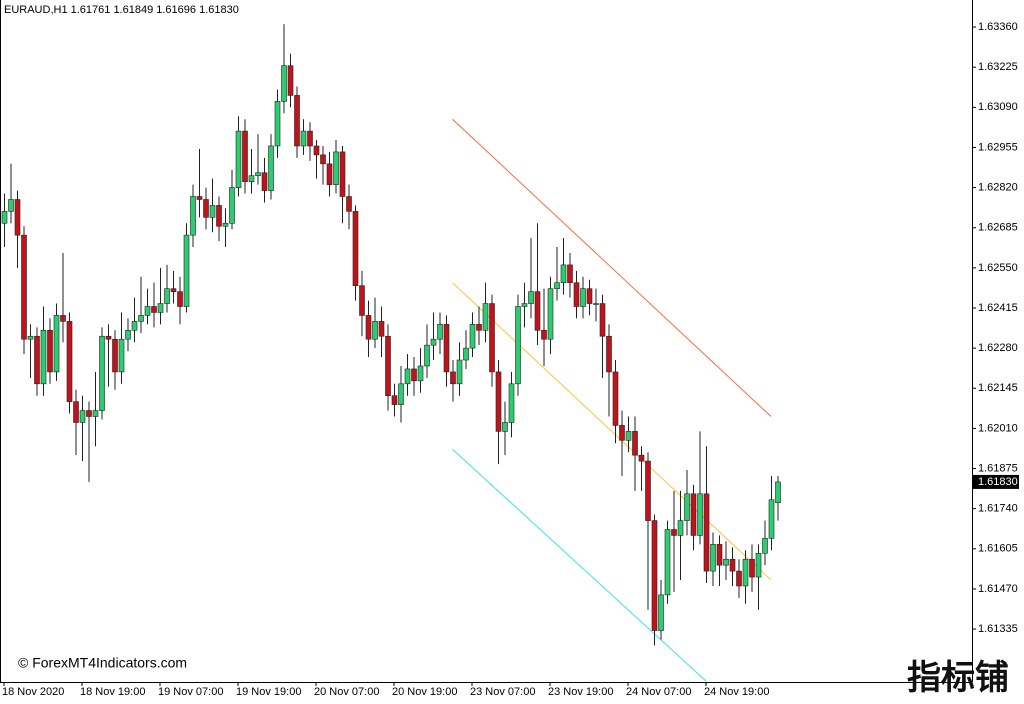 The height and width of the screenshot is (704, 1024). Describe the element at coordinates (190, 692) in the screenshot. I see `x-tick-label: 19 Nov 07:00` at that location.